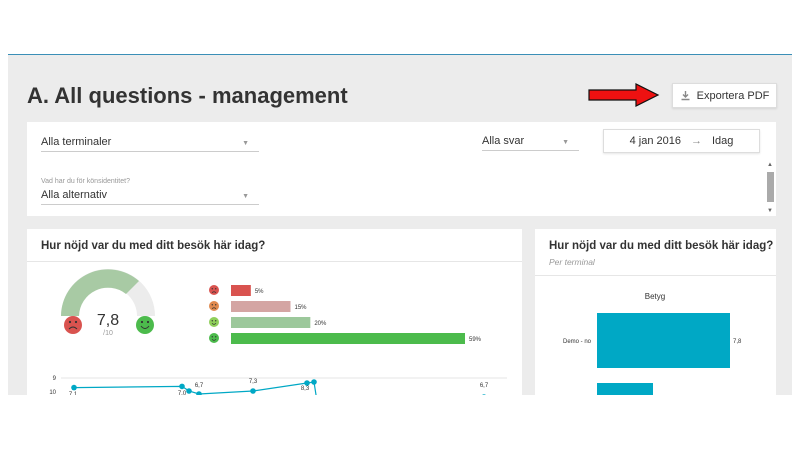  I want to click on trend-point-label: 7,0, so click(182, 393).